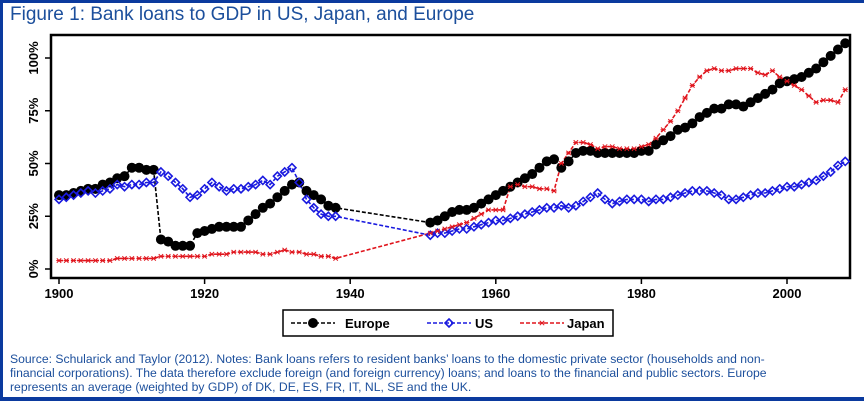 This screenshot has height=401, width=864. I want to click on y-tick-label: 50%, so click(33, 163).